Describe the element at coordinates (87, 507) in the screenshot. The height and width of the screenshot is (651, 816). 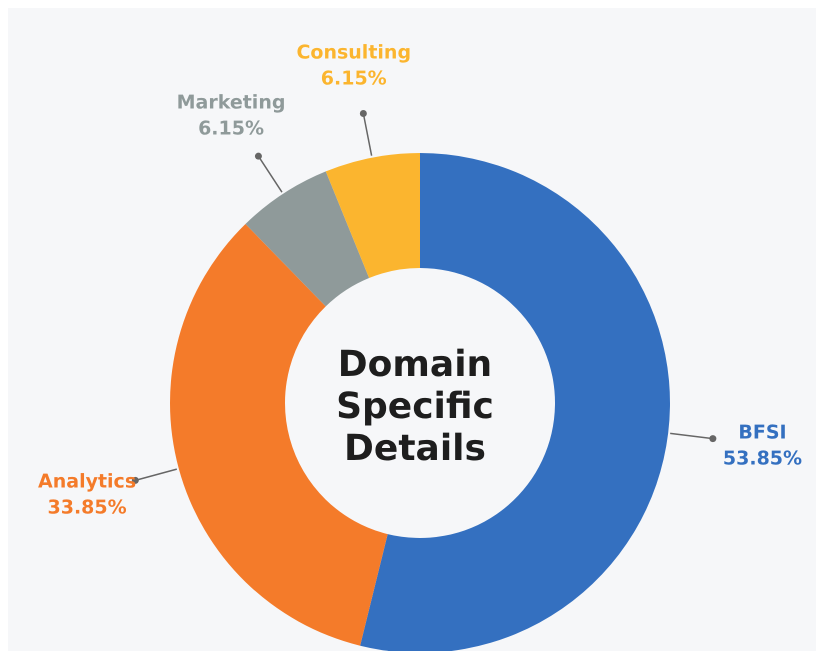
I see `data-label: 33.85%` at that location.